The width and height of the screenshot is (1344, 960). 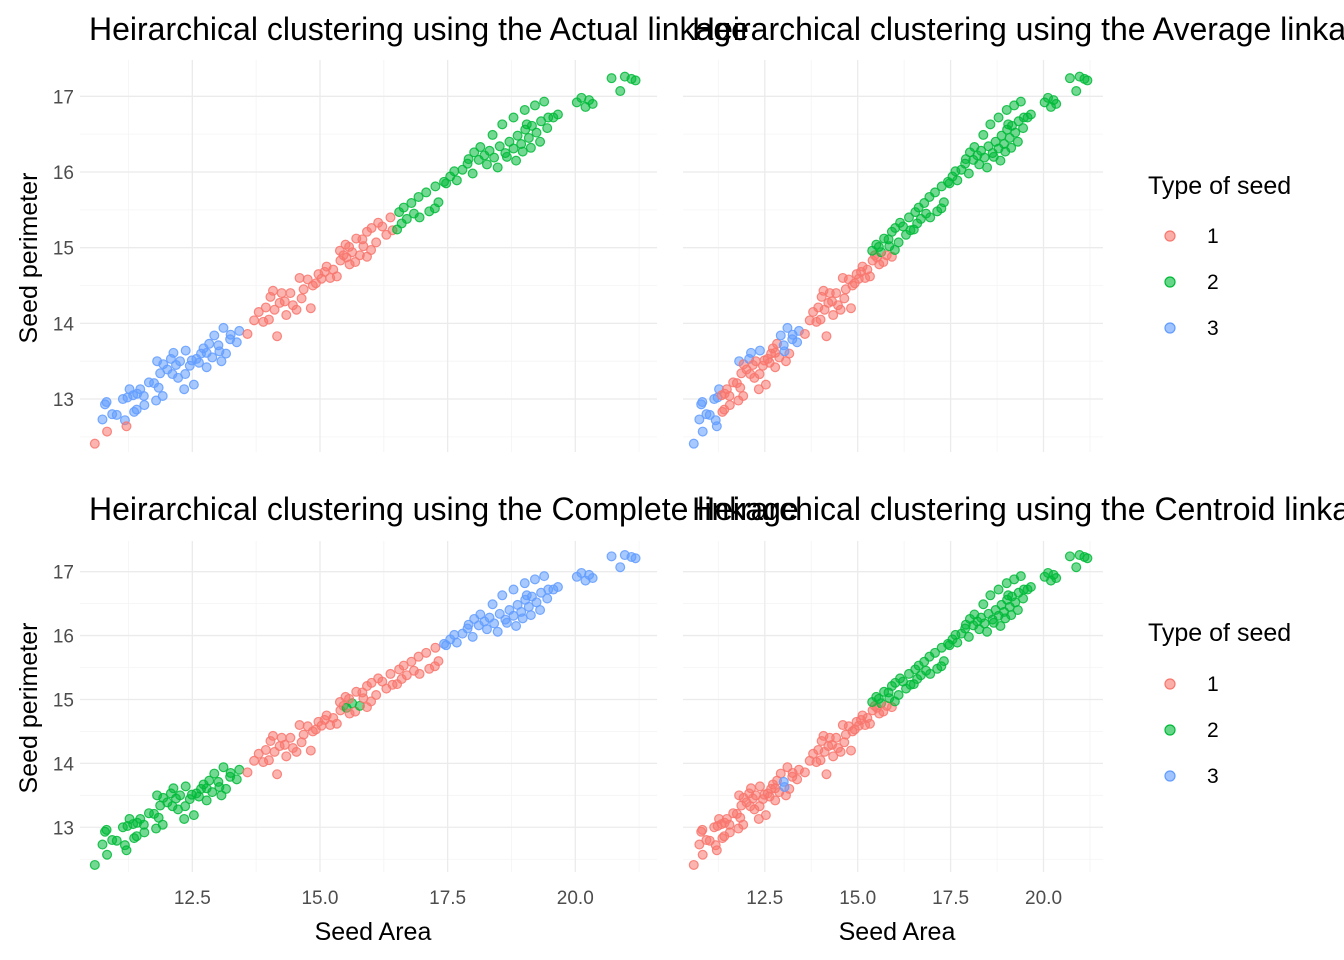 I want to click on x-tick-label: 20.0, so click(x=575, y=898).